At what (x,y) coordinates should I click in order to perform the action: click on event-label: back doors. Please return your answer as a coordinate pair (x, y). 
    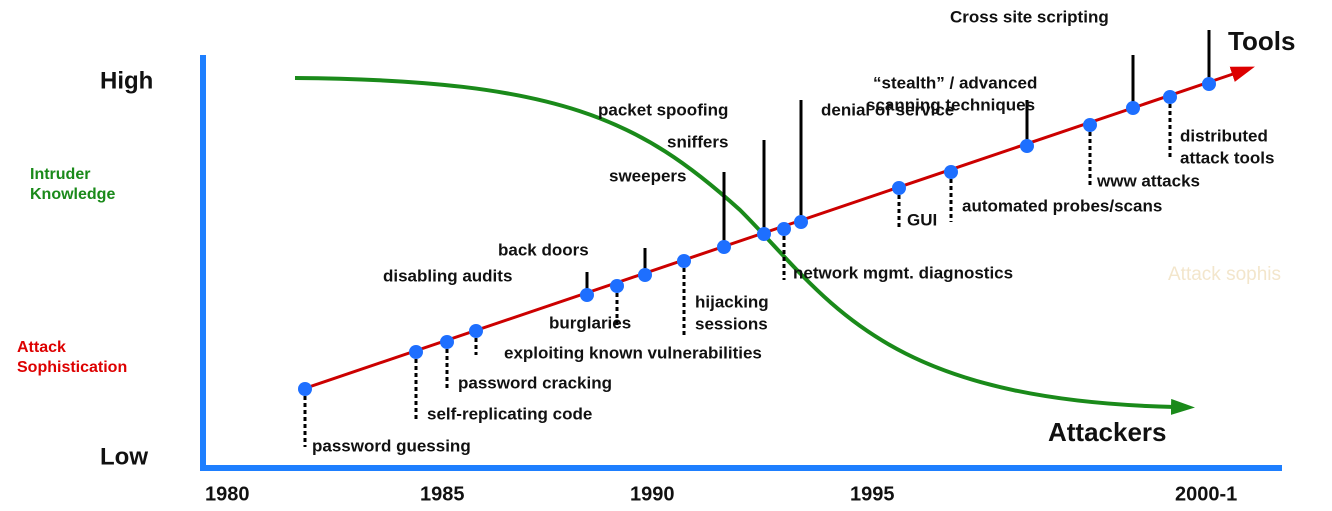
    Looking at the image, I should click on (543, 249).